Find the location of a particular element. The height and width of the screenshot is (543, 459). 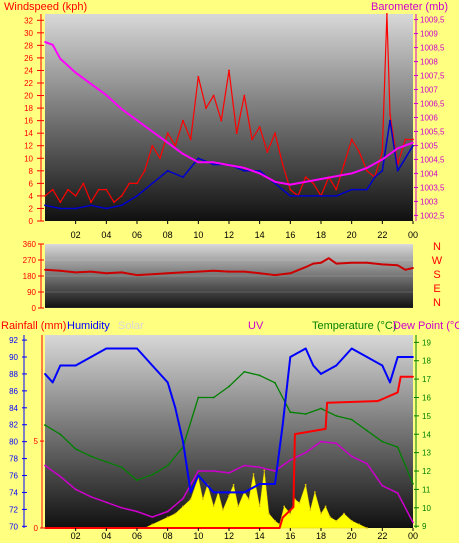

windspeed-axis-tick-label: 30 is located at coordinates (28, 33).